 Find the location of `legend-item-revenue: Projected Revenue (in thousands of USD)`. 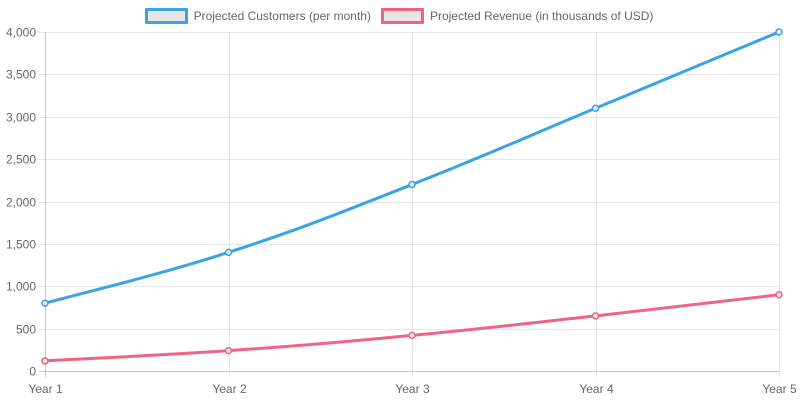

legend-item-revenue: Projected Revenue (in thousands of USD) is located at coordinates (517, 16).